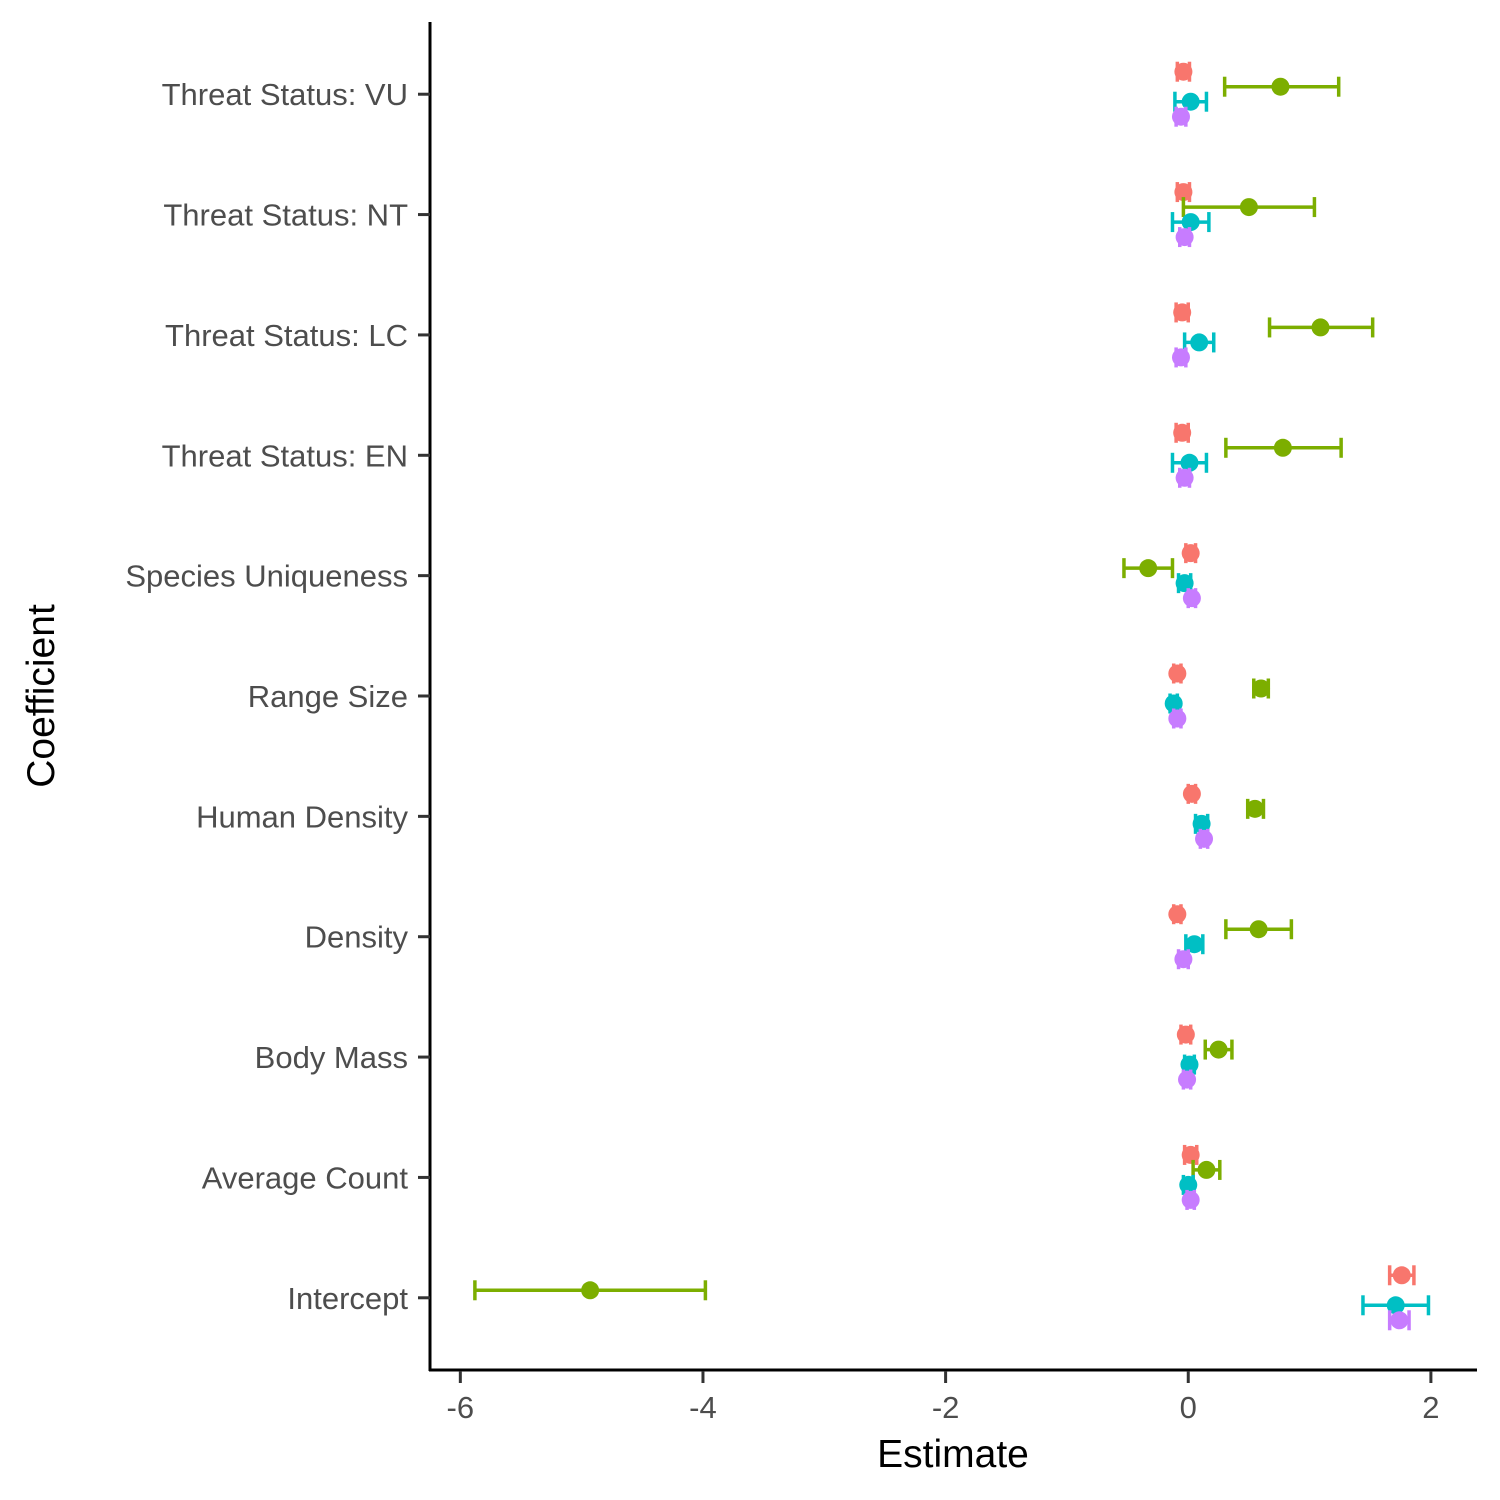  What do you see at coordinates (331, 1057) in the screenshot?
I see `y-tick-label: Body Mass` at bounding box center [331, 1057].